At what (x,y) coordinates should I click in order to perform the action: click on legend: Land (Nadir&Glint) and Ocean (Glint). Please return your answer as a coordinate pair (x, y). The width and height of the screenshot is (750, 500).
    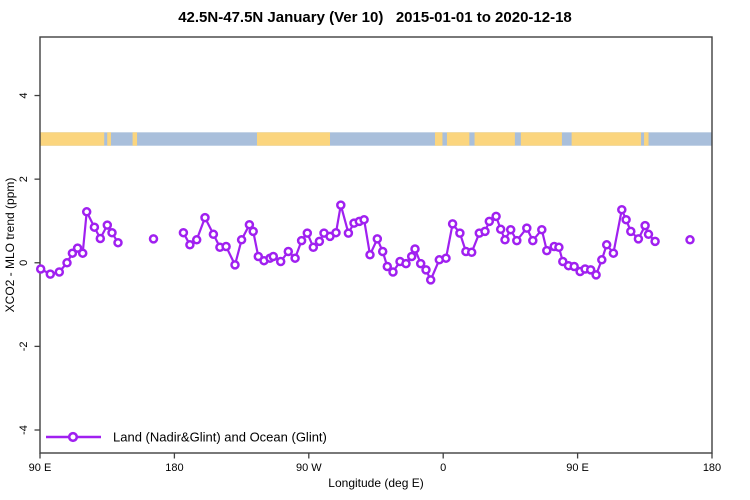
    Looking at the image, I should click on (186, 437).